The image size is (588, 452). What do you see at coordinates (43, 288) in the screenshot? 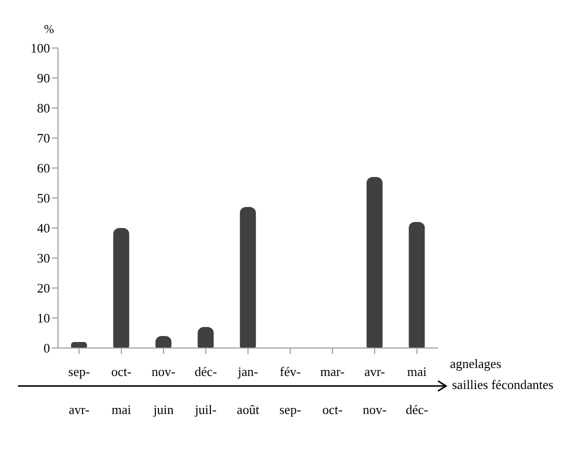
I see `y-tick-label: 20` at bounding box center [43, 288].